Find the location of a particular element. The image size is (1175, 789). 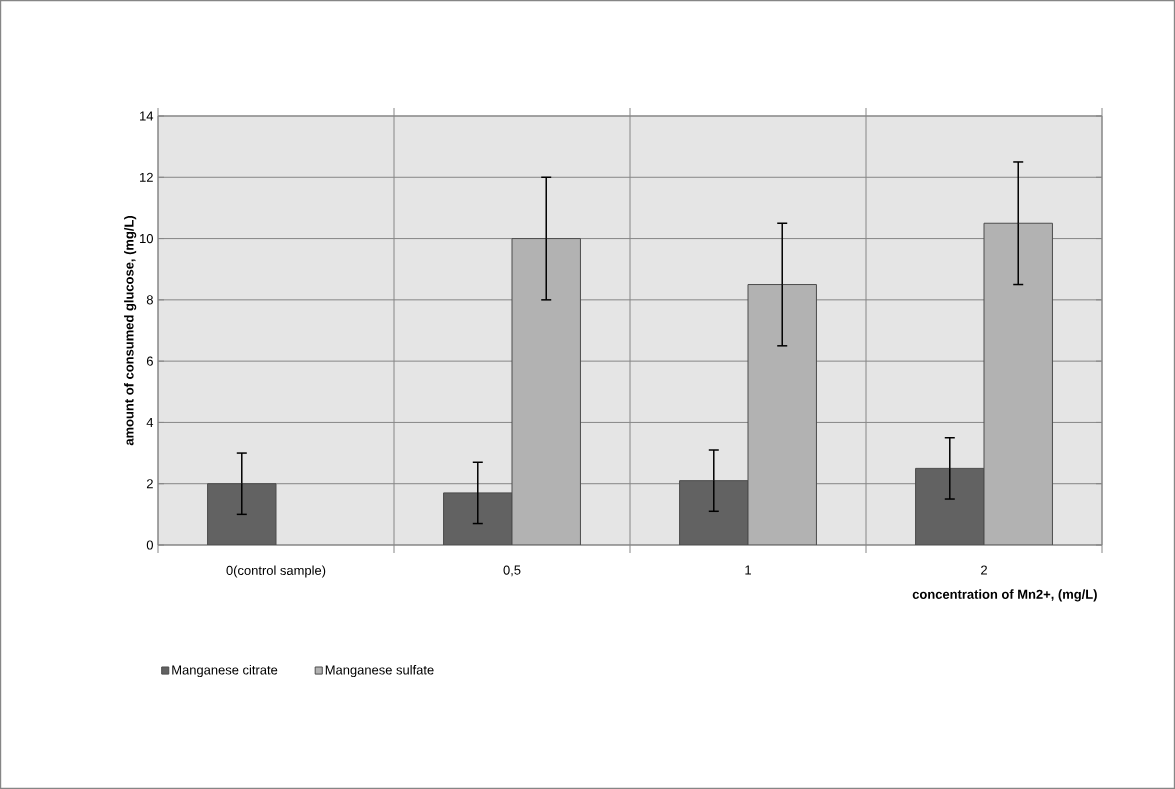

y-tick-label: 12 is located at coordinates (146, 177).